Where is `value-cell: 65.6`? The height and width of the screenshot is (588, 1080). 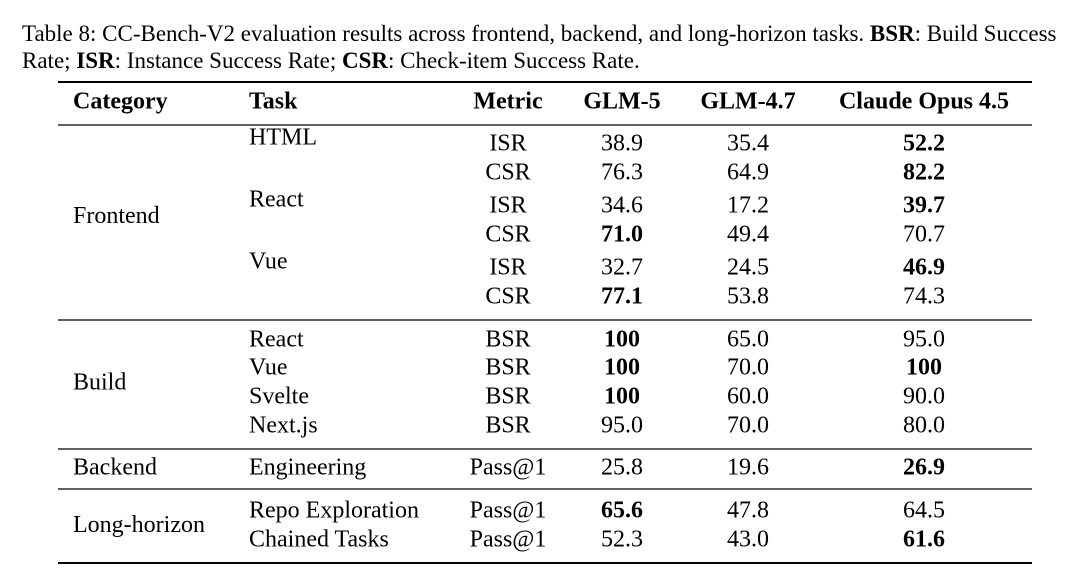 value-cell: 65.6 is located at coordinates (622, 511).